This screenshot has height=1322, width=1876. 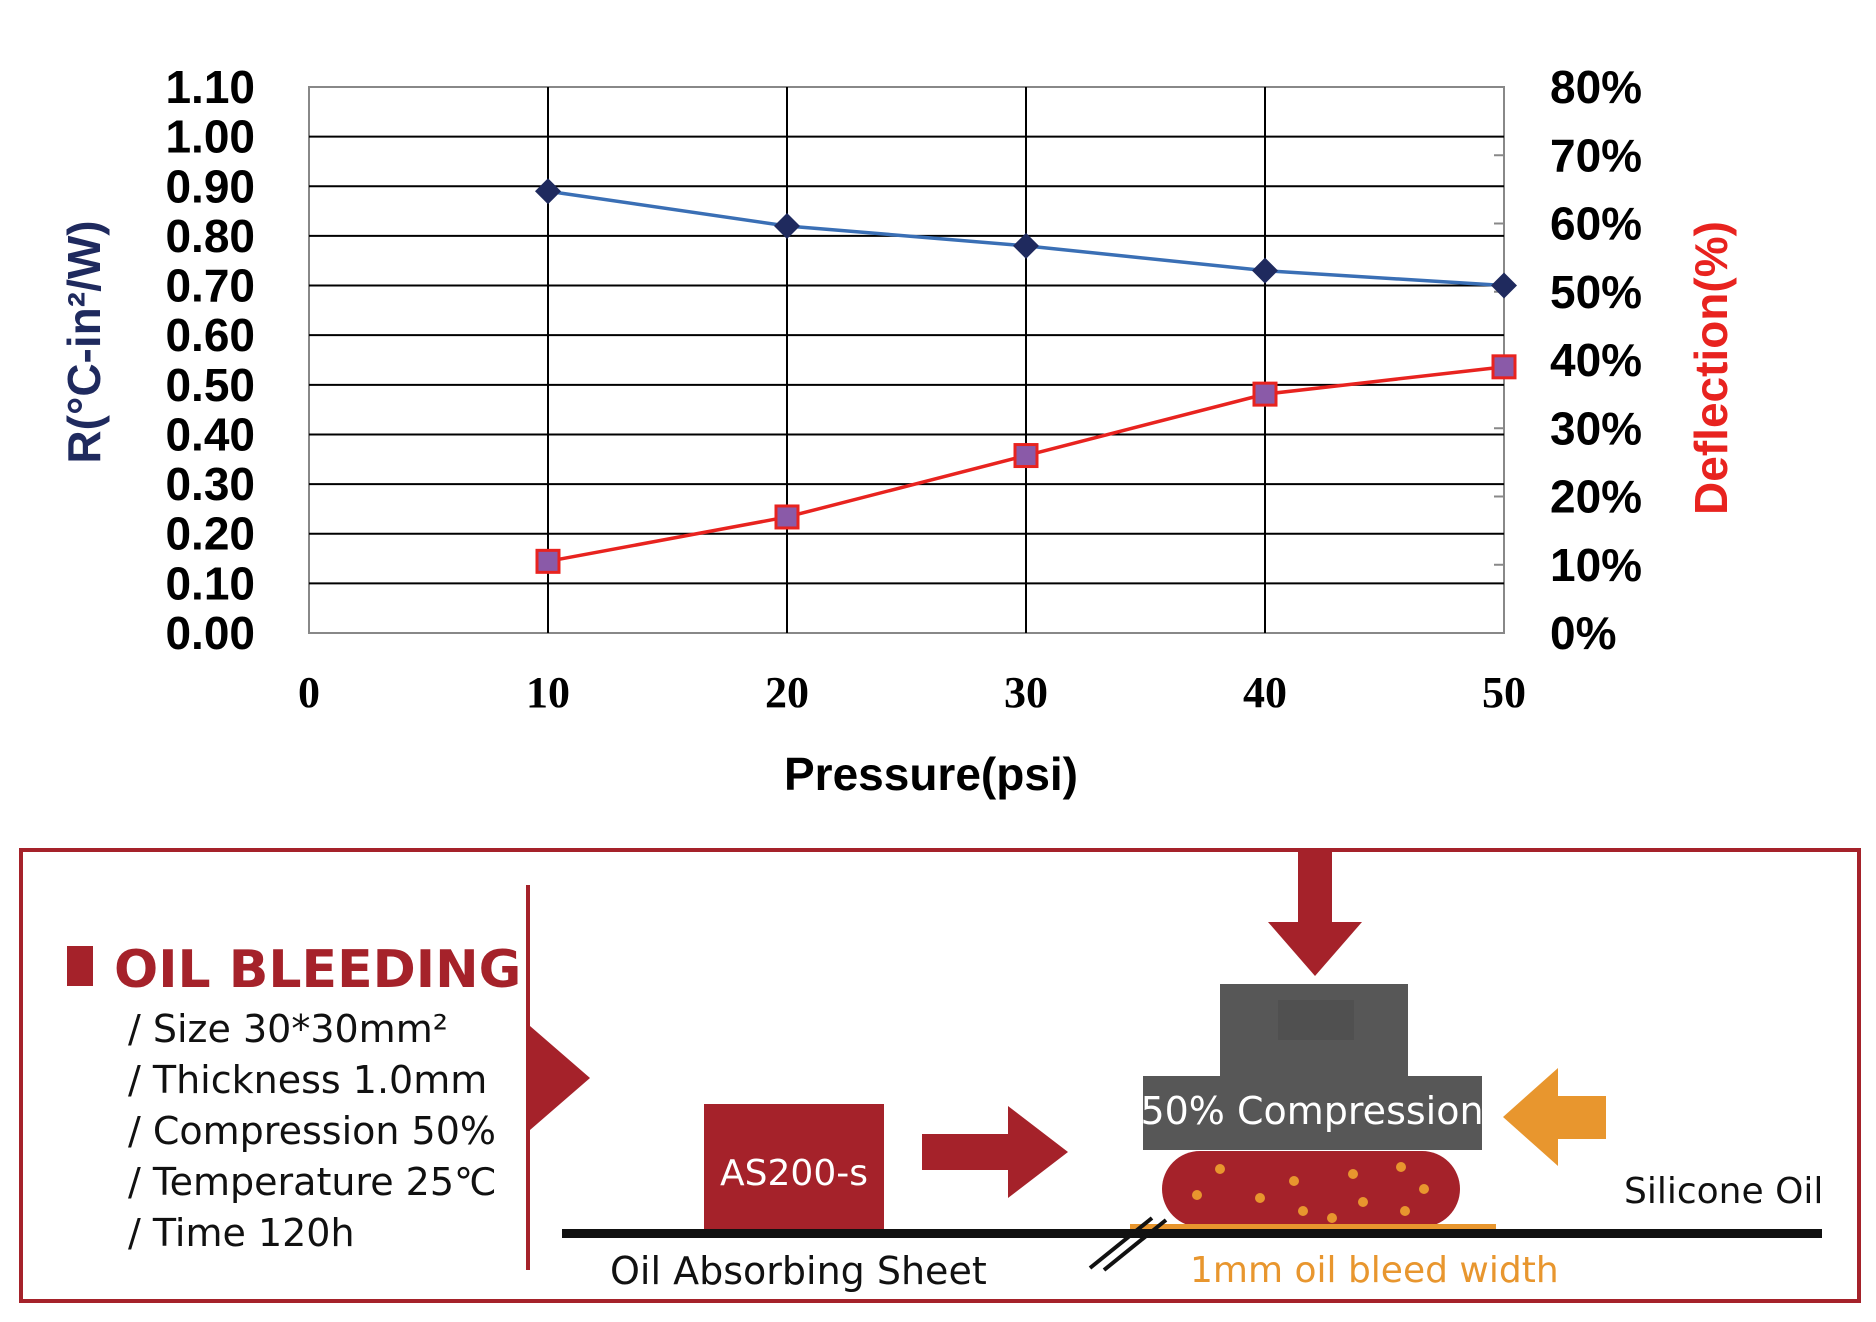 I want to click on compressed-sample, so click(x=1311, y=1189).